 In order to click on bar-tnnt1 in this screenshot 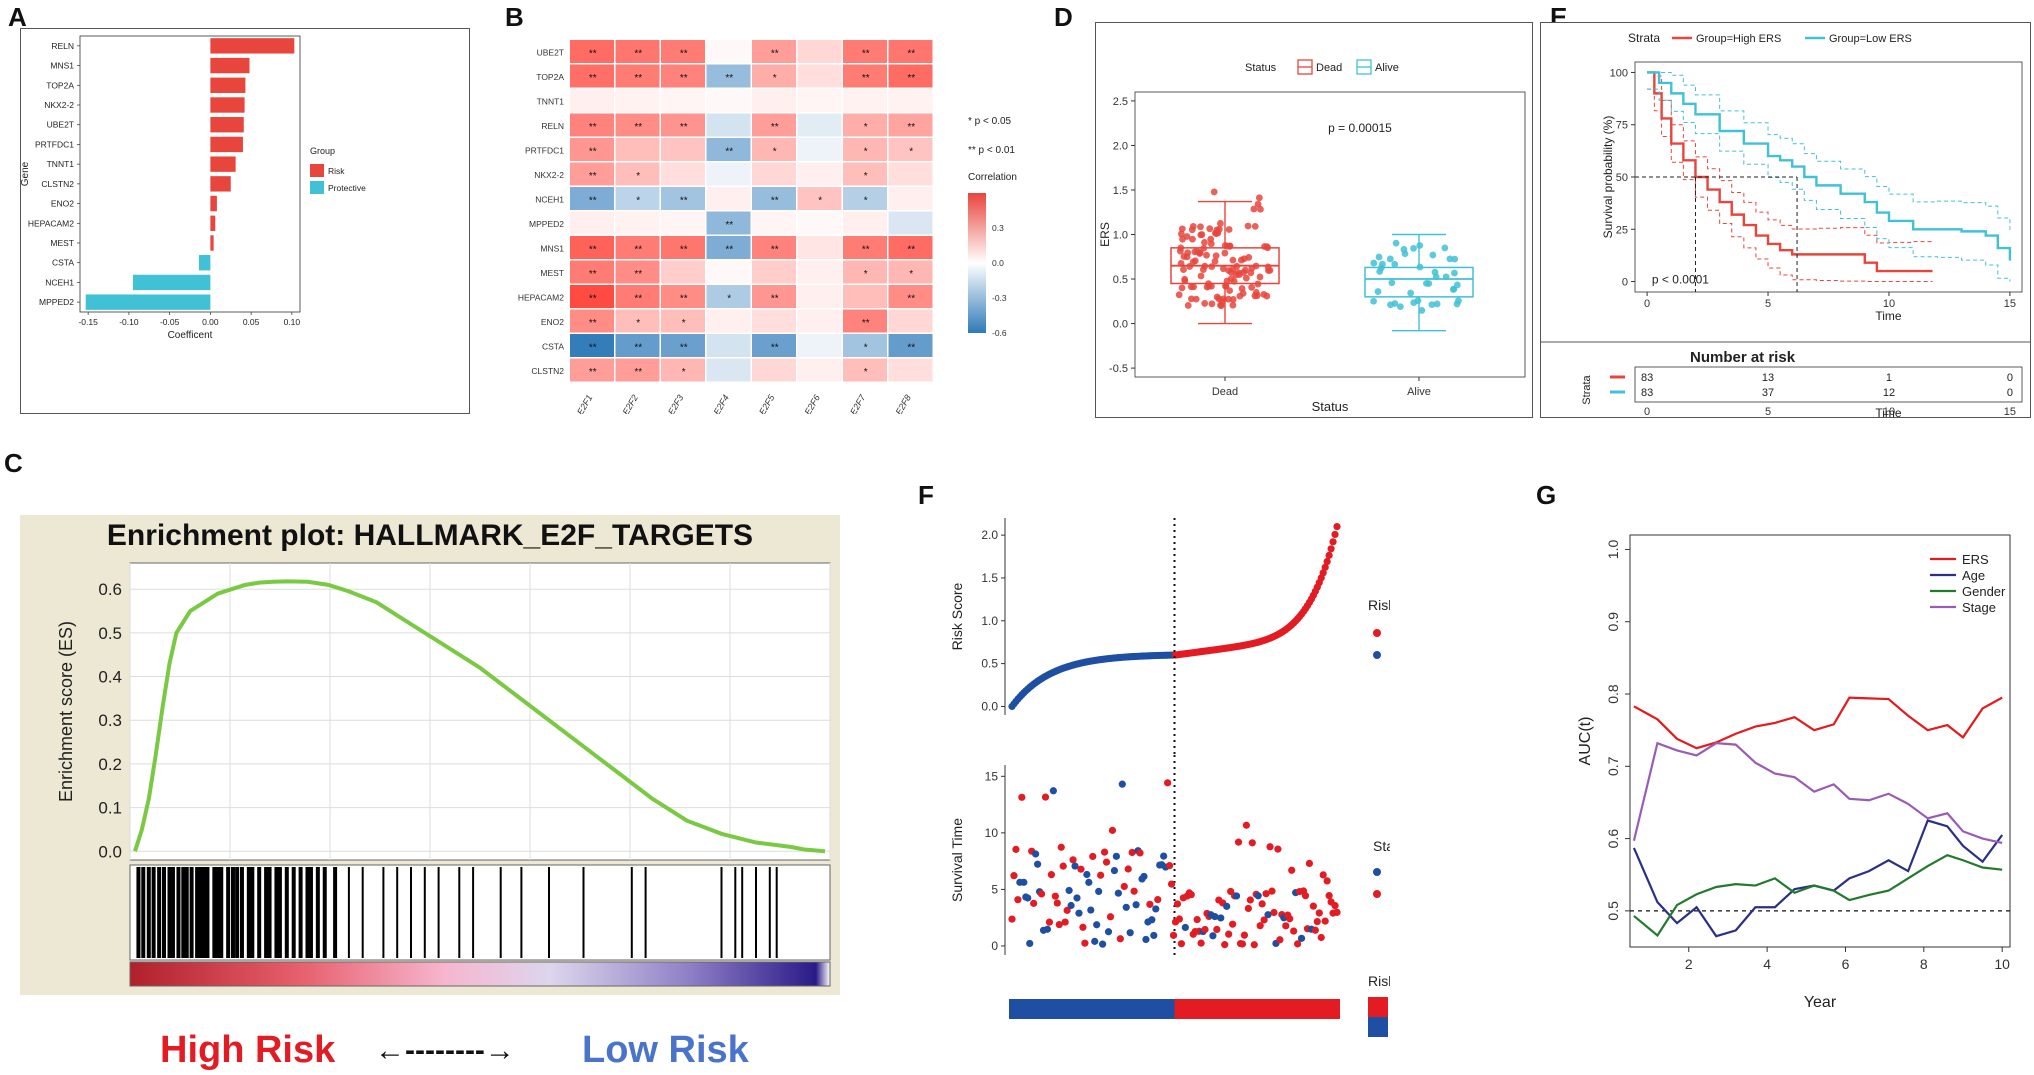, I will do `click(223, 164)`.